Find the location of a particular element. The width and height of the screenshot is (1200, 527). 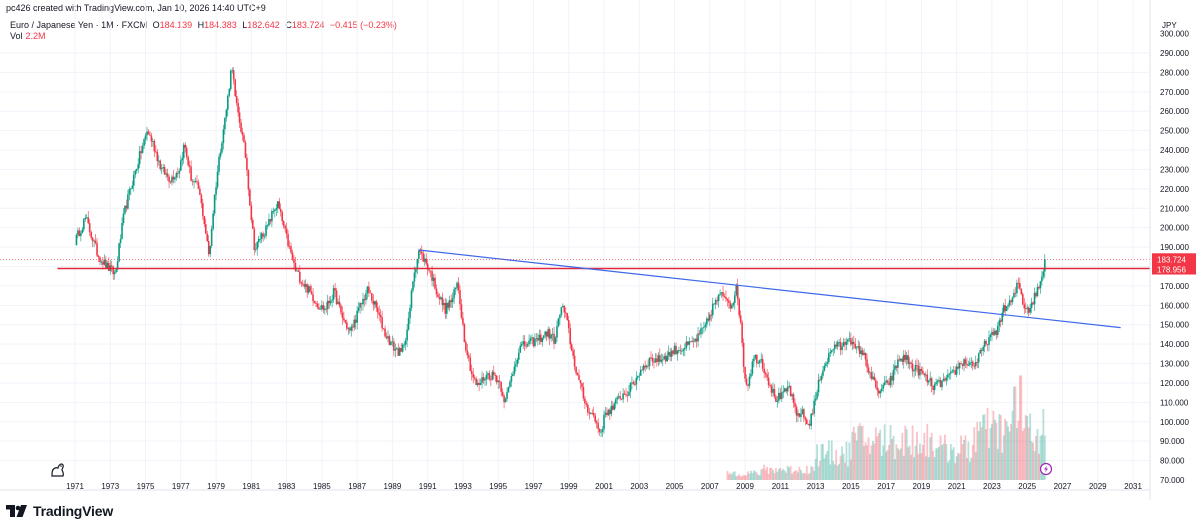

descending-trend-line is located at coordinates (769, 289).